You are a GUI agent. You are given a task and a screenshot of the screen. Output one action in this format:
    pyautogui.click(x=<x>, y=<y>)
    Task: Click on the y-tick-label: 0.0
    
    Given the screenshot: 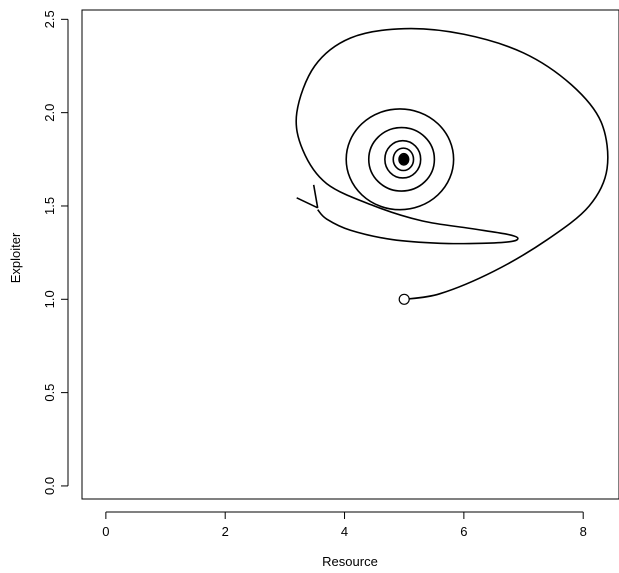 What is the action you would take?
    pyautogui.click(x=49, y=486)
    